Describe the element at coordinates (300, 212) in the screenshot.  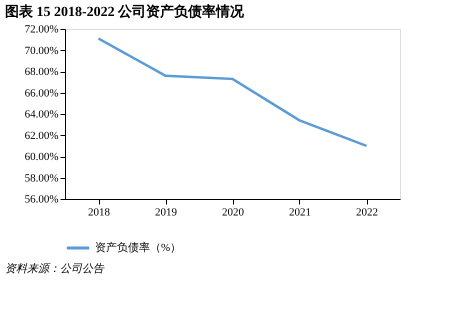
I see `x-tick-label: 2021` at that location.